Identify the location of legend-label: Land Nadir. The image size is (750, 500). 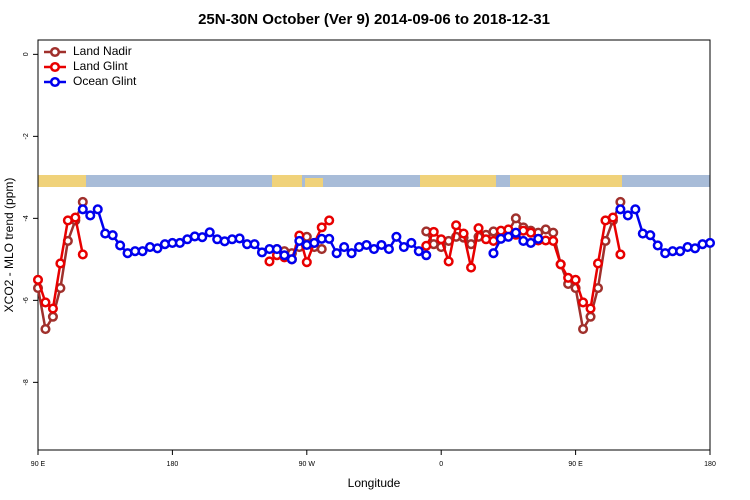
(102, 51).